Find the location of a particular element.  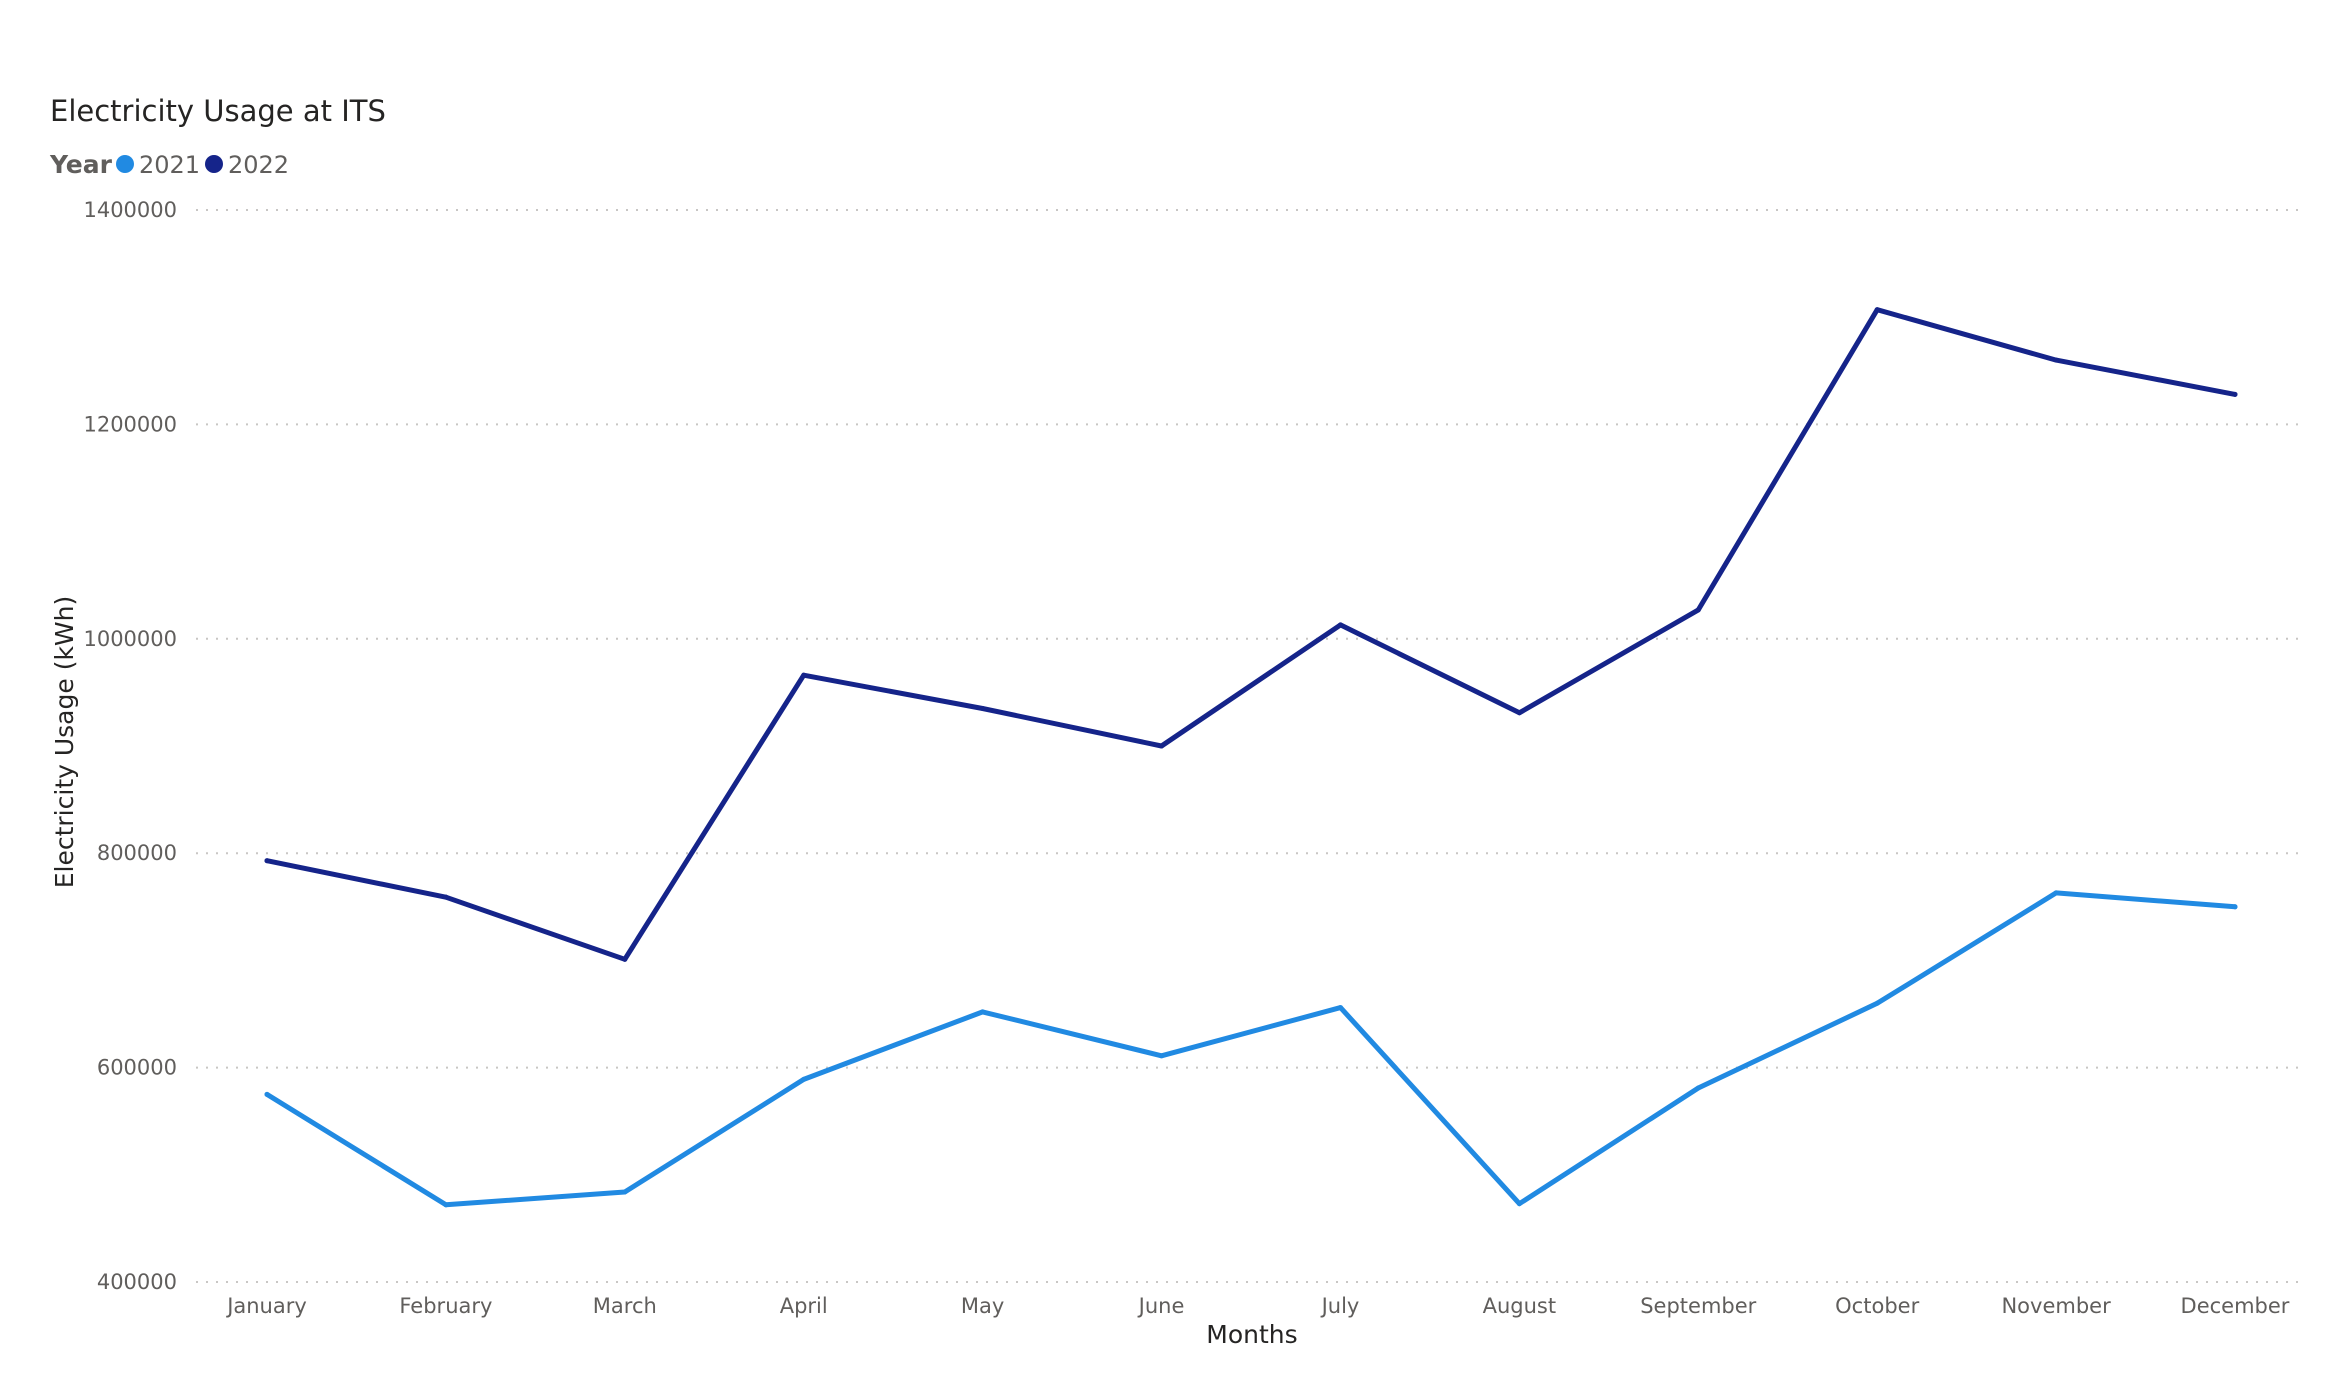

legend: Year 2021 2022 is located at coordinates (169, 164).